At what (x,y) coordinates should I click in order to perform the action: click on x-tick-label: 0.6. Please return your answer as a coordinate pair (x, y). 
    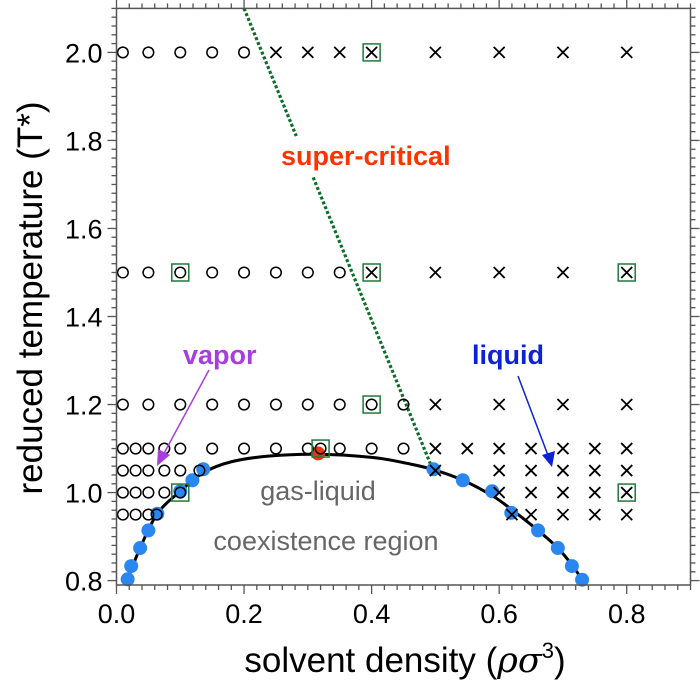
    Looking at the image, I should click on (499, 614).